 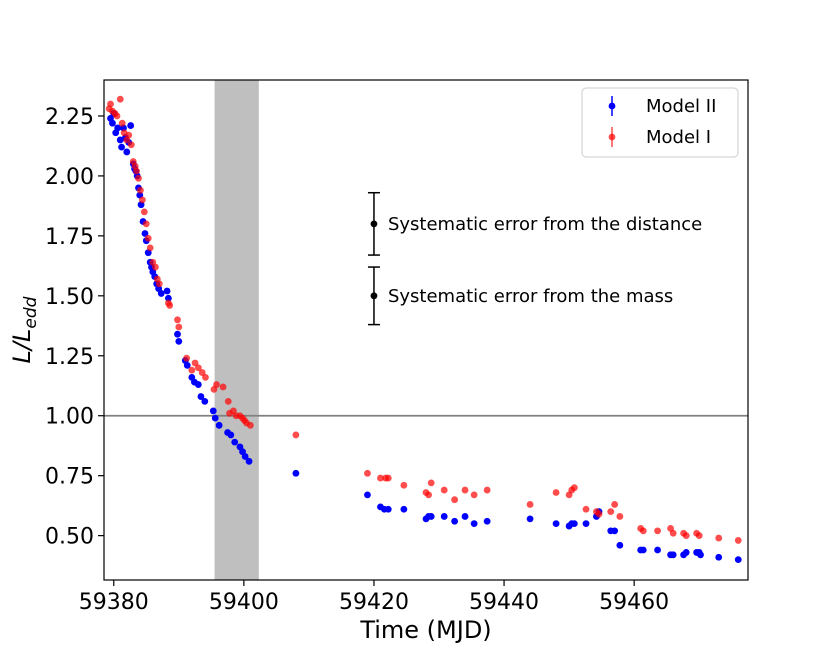 What do you see at coordinates (31, 312) in the screenshot?
I see `y-axis-label-subscript: edd` at bounding box center [31, 312].